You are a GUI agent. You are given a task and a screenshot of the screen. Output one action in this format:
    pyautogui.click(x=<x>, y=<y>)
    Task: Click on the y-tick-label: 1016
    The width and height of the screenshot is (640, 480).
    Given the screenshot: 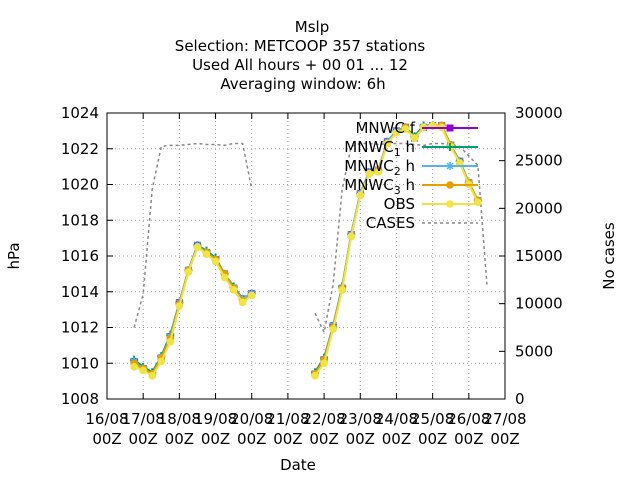 What is the action you would take?
    pyautogui.click(x=80, y=256)
    